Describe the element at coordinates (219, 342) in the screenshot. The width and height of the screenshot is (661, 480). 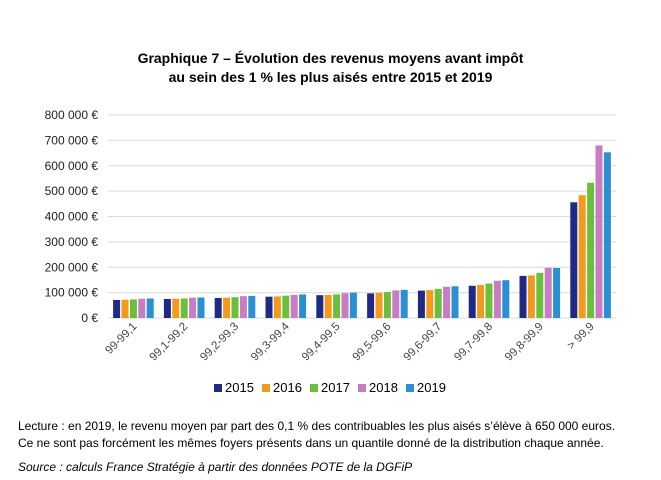
I see `x-tick-label: 99,2-99,3` at that location.